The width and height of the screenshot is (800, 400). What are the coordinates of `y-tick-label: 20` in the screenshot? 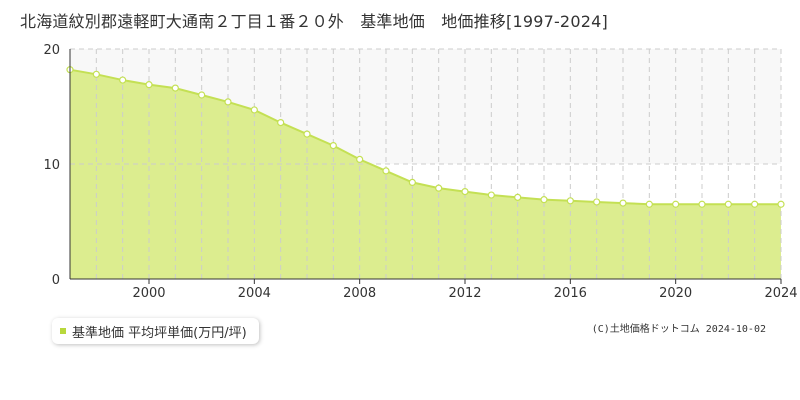 It's located at (51, 50).